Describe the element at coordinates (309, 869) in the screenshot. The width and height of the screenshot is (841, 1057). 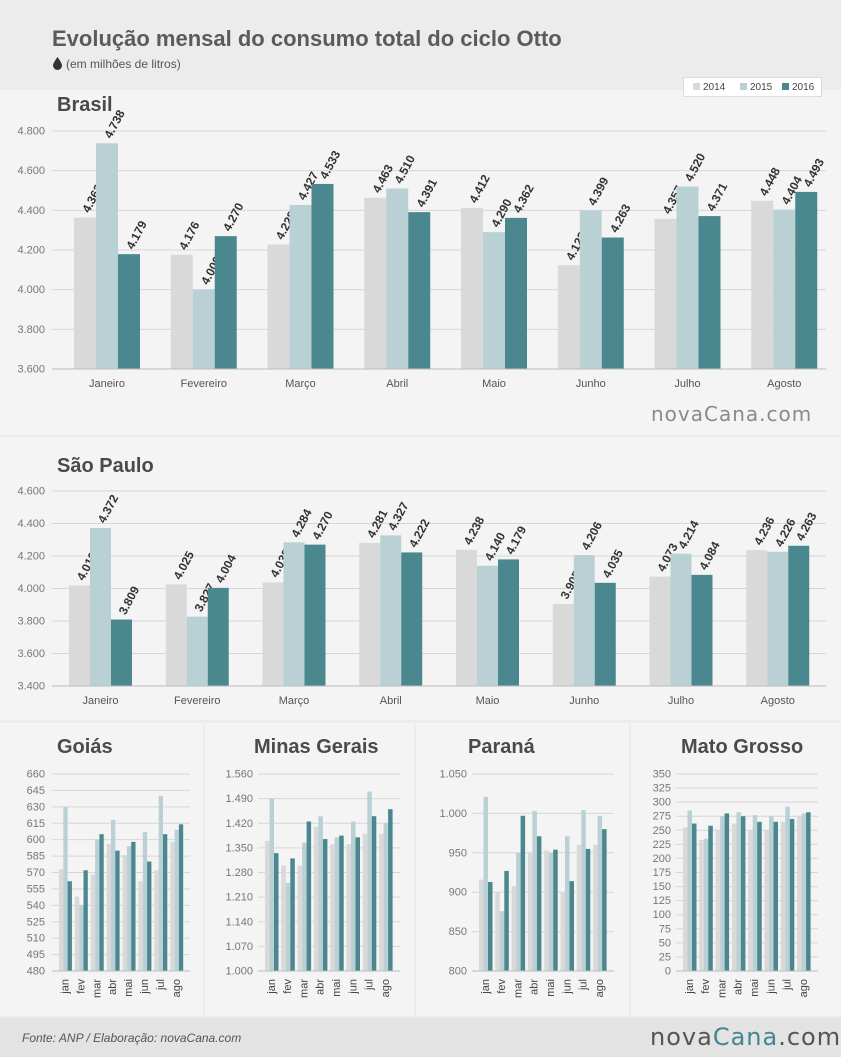
I see `panel-minas-gerais: Minas Gerais` at that location.